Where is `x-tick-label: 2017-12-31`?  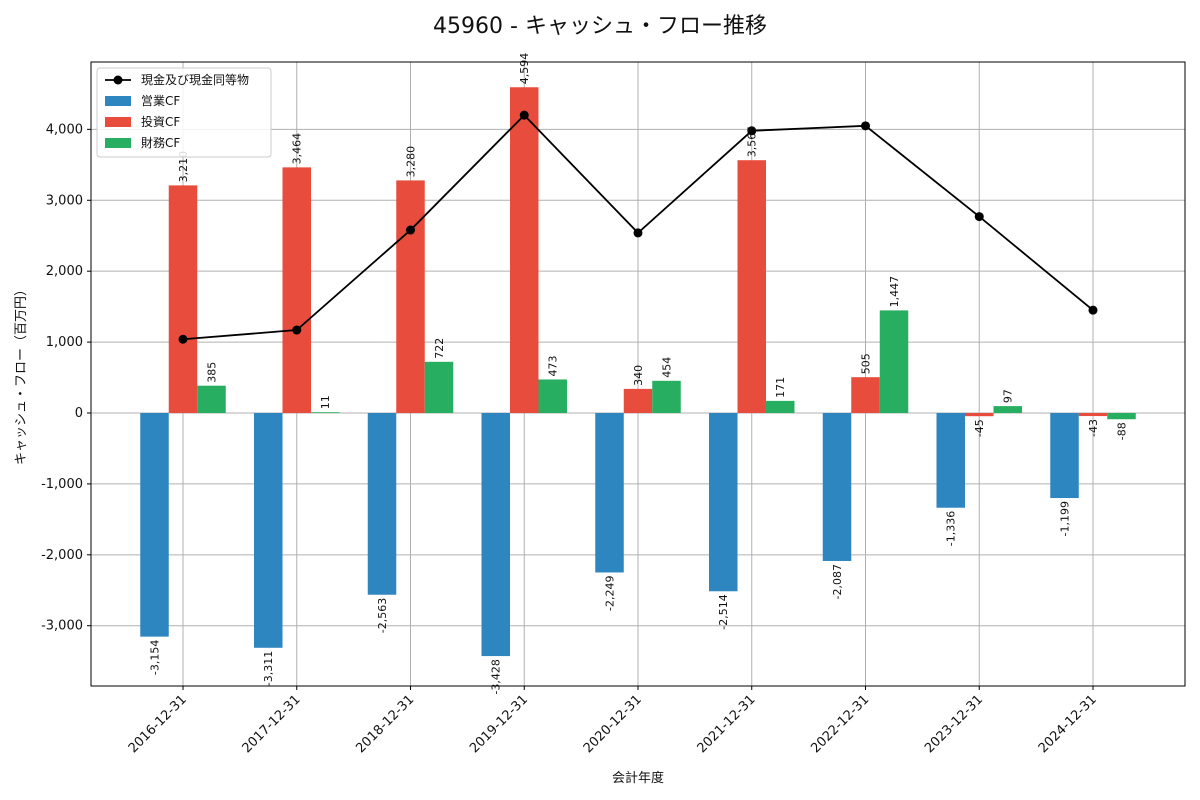 x-tick-label: 2017-12-31 is located at coordinates (272, 724).